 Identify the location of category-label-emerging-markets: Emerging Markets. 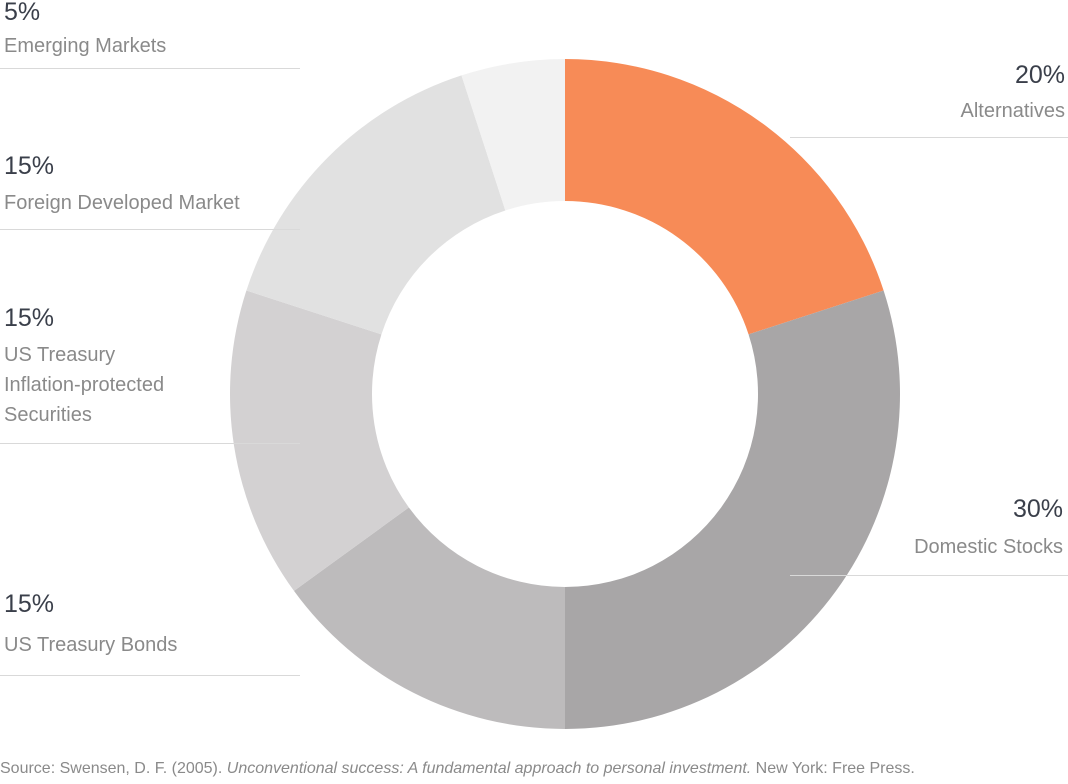
(85, 46).